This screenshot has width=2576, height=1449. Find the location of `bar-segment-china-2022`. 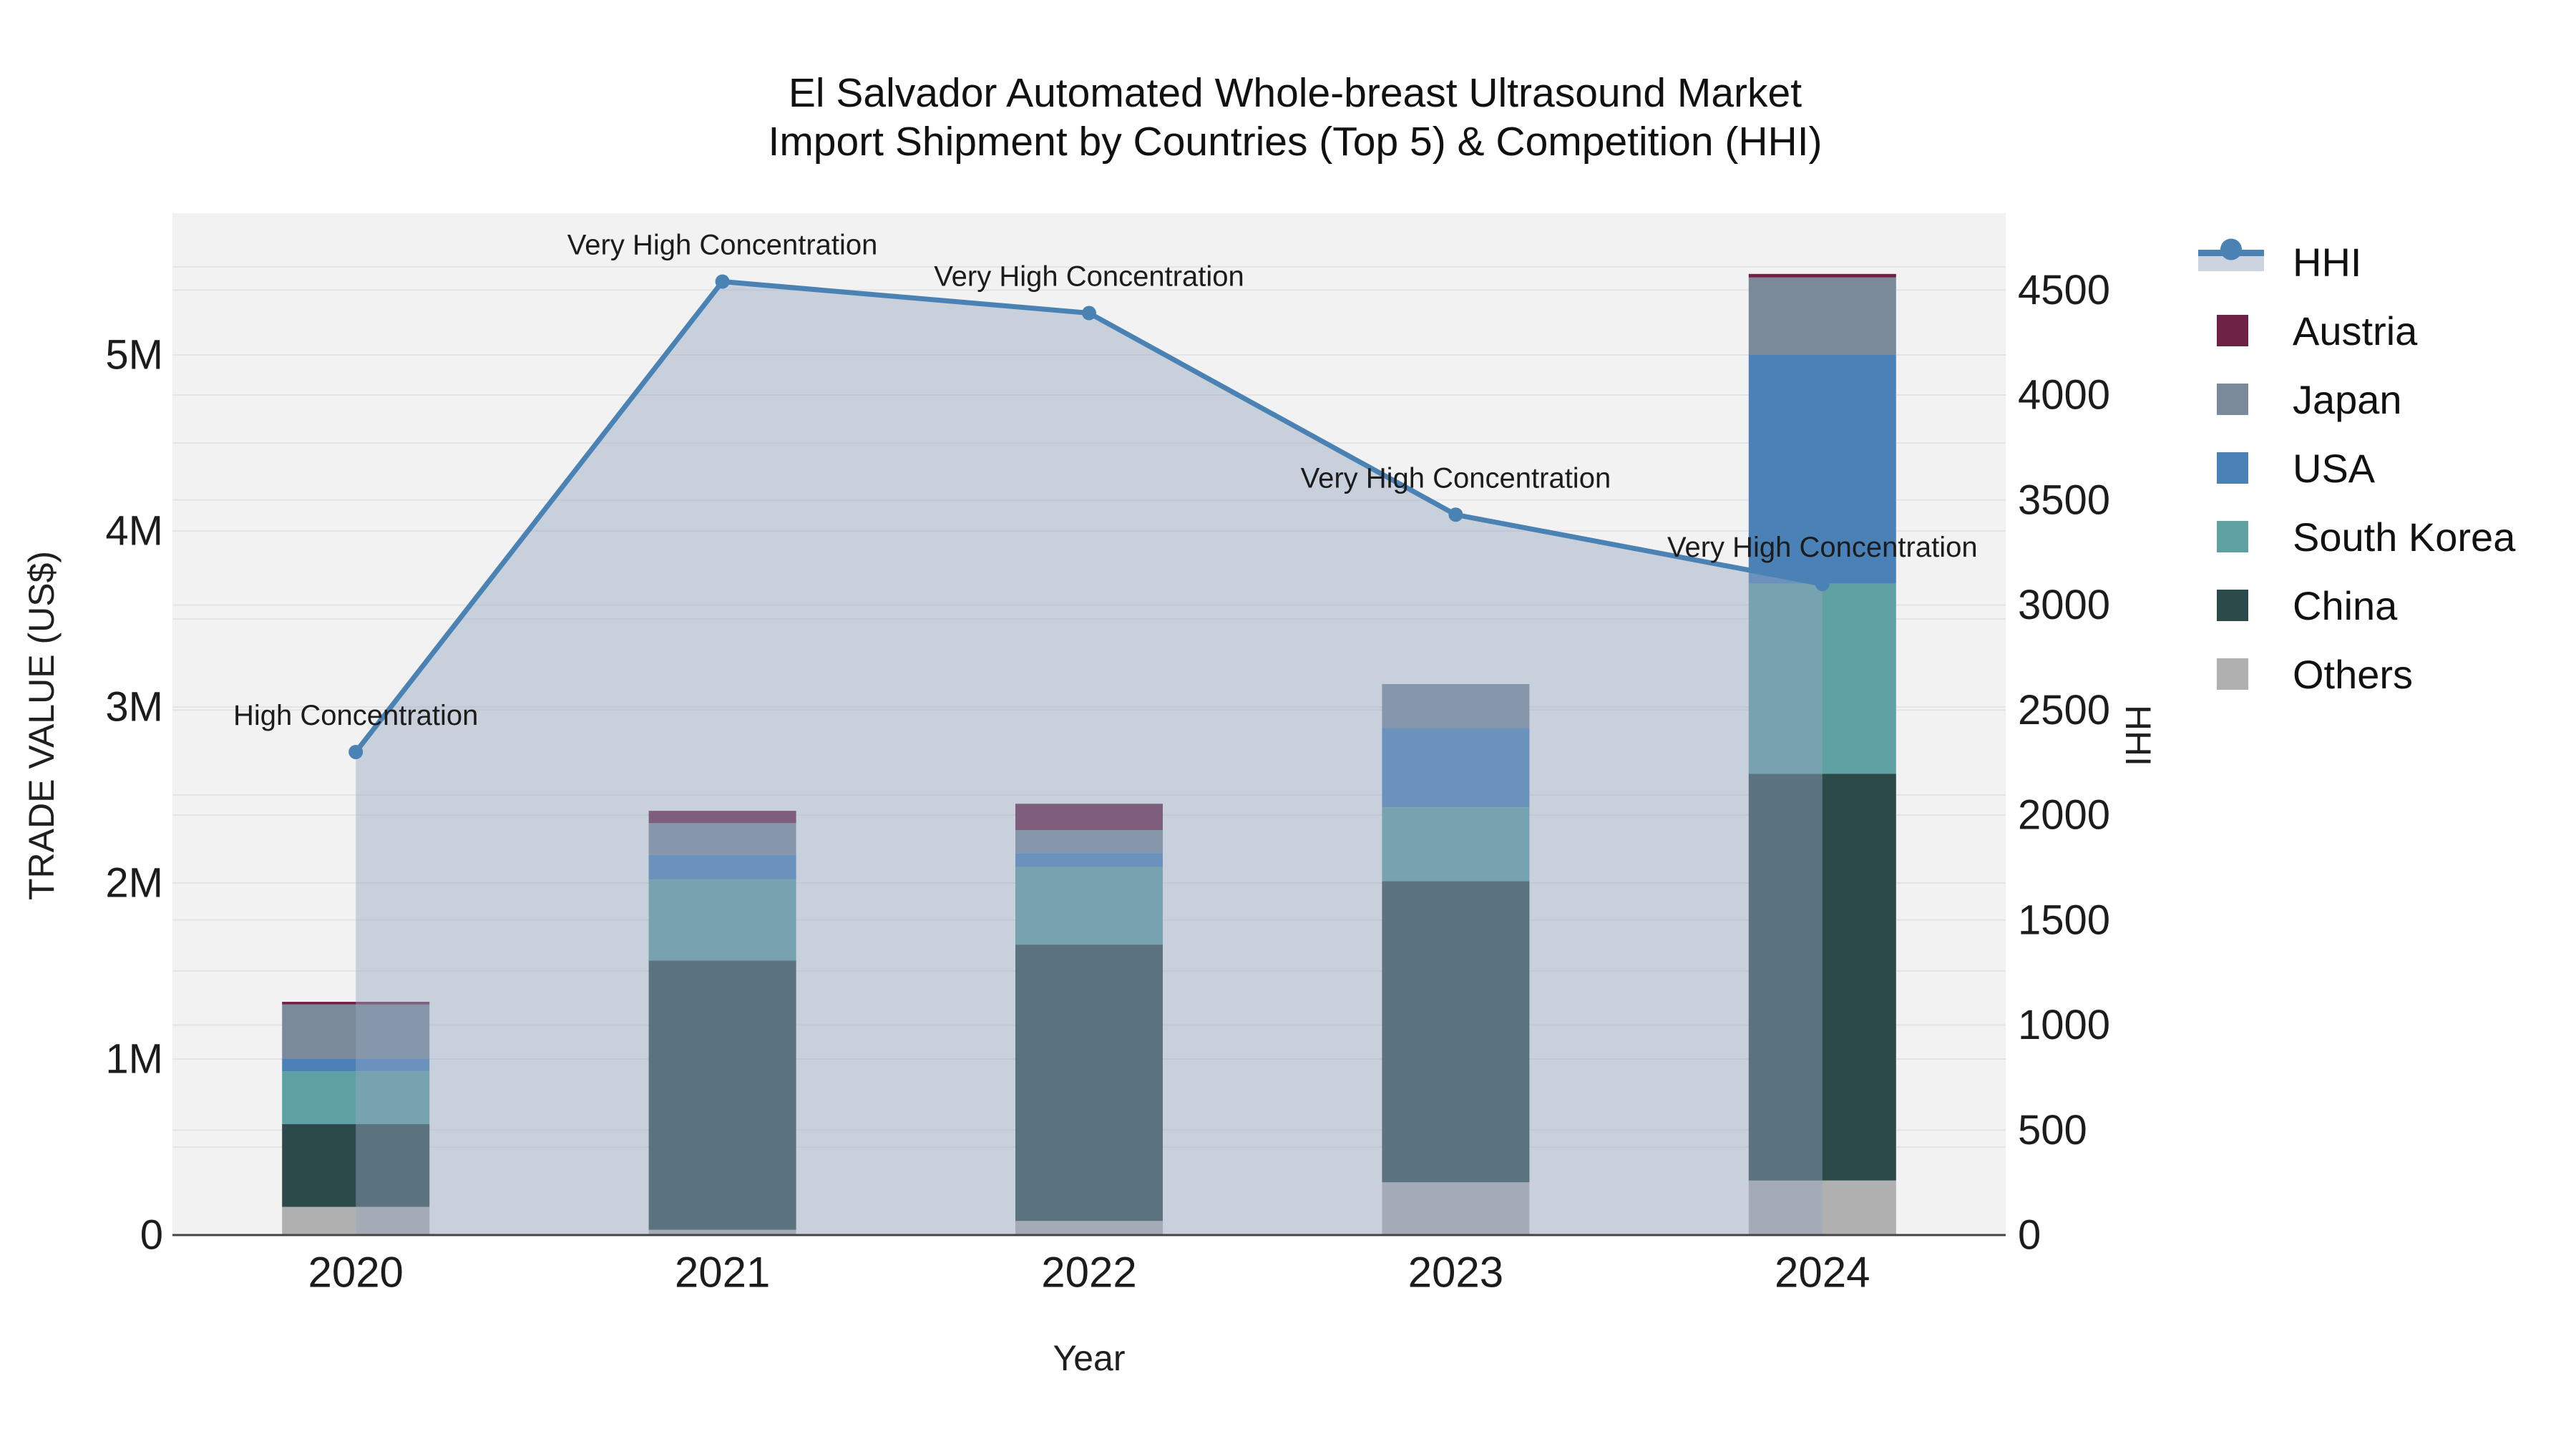

bar-segment-china-2022 is located at coordinates (1089, 1083).